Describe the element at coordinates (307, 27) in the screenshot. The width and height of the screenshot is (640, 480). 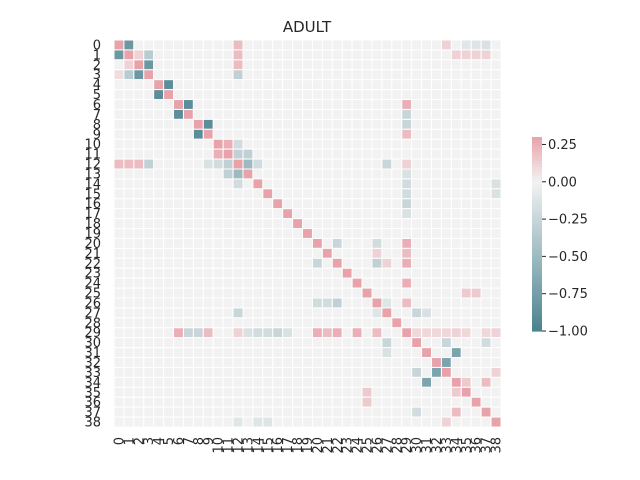
I see `chart-title: ADULT` at that location.